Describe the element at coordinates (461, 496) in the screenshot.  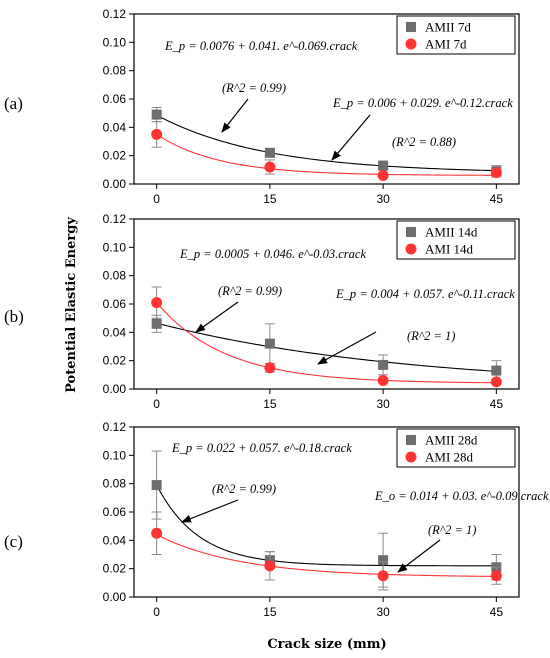
I see `equation-annotation: E_o = 0.014 + 0.03. e^-0.09.crack` at that location.